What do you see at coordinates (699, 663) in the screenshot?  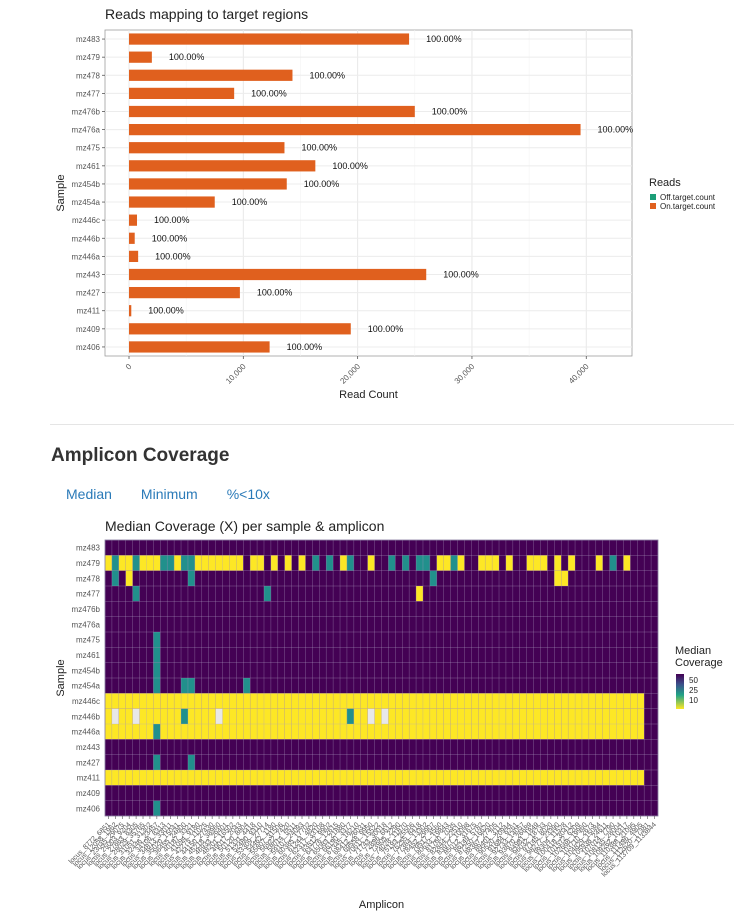 I see `heatmap-legend-title: Coverage` at bounding box center [699, 663].